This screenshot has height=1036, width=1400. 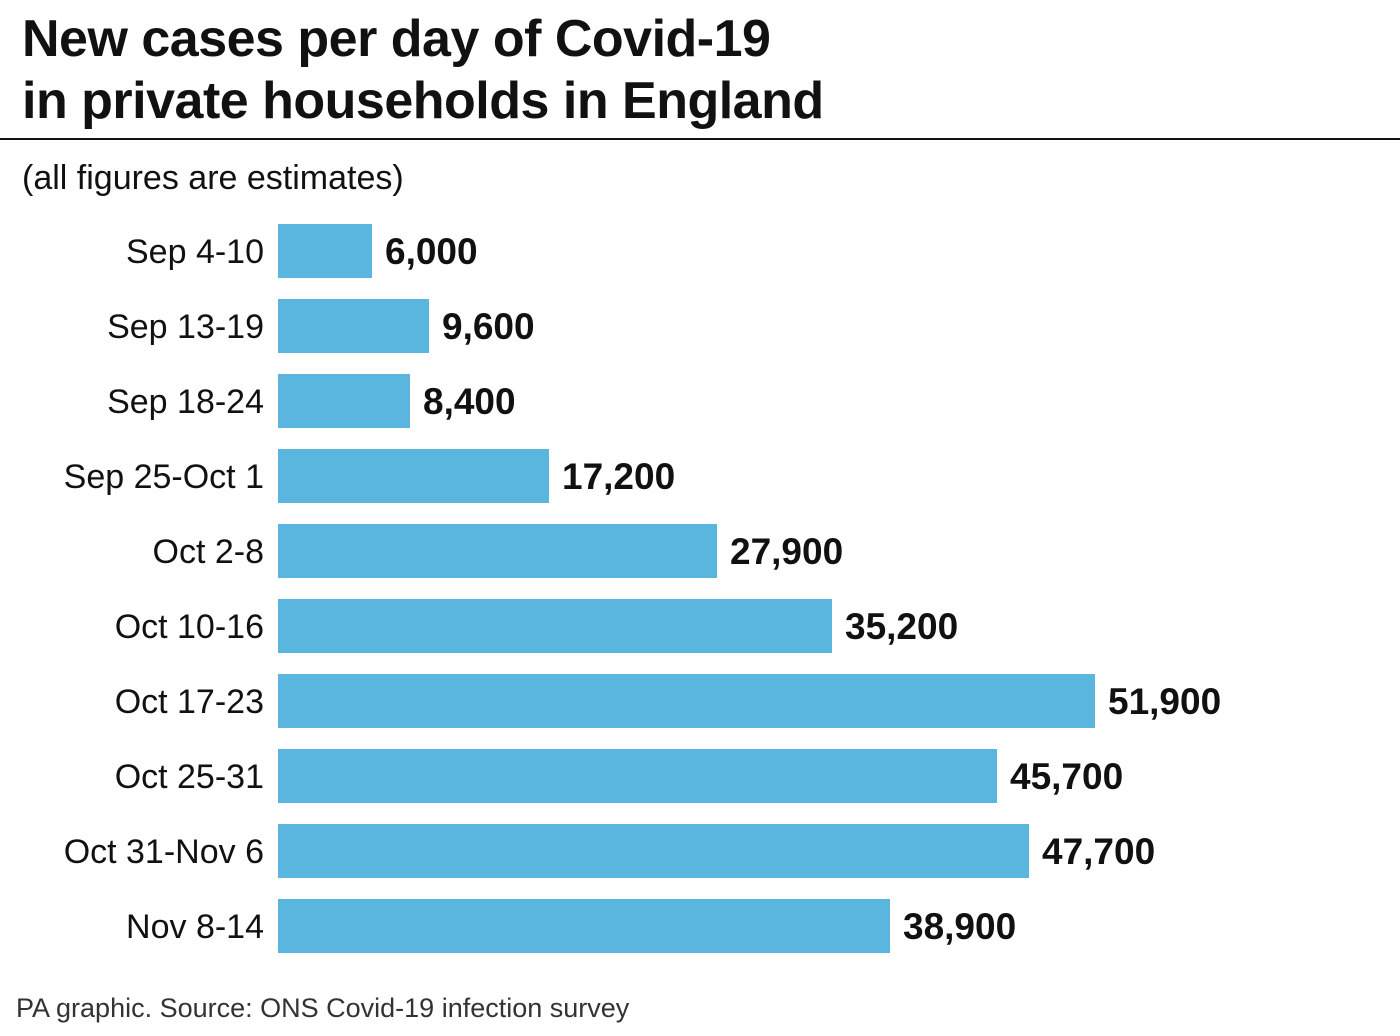 I want to click on chart-title-line-2: in private households in England, so click(x=423, y=101).